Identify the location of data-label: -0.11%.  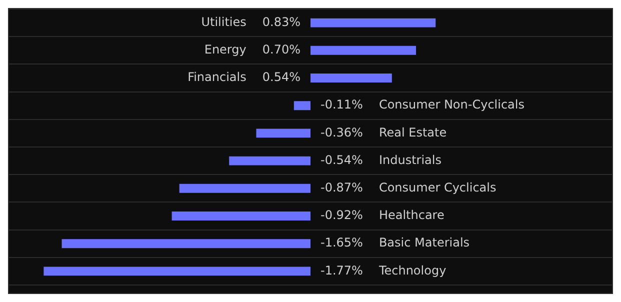
(341, 105).